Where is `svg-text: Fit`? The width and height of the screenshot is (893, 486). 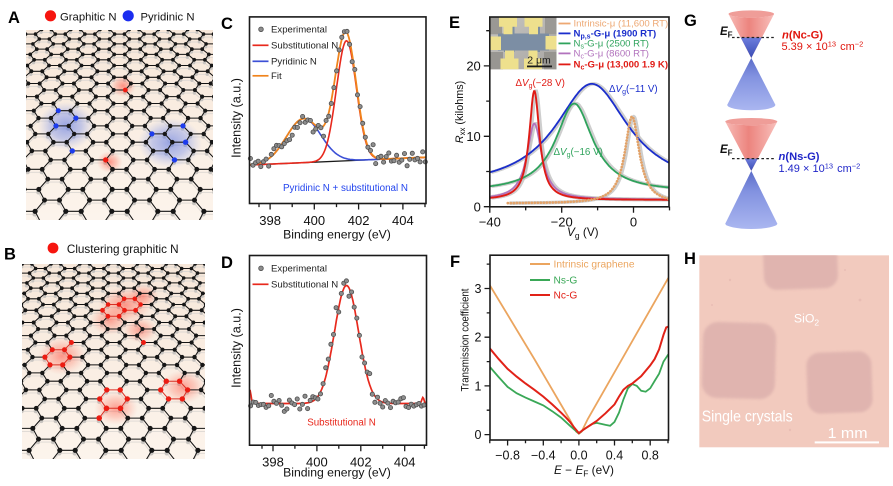
svg-text: Fit is located at coordinates (276, 76).